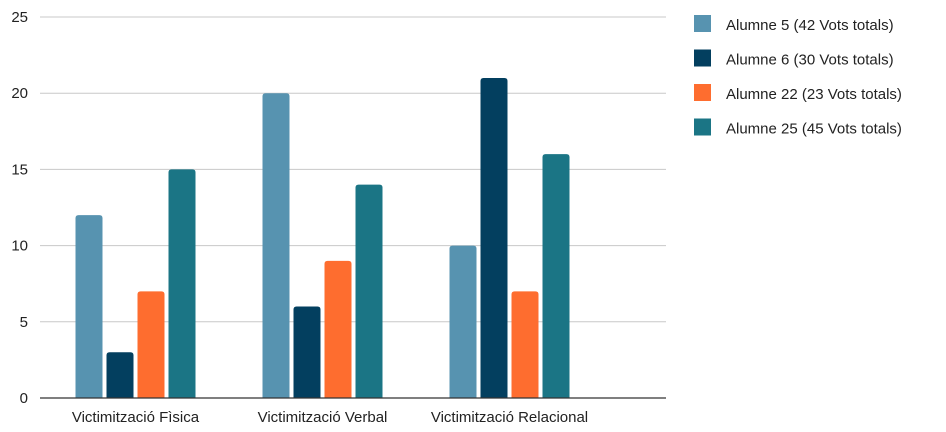 This screenshot has height=432, width=946. What do you see at coordinates (810, 25) in the screenshot?
I see `legend-label: Alumne 5 (42 Vots totals)` at bounding box center [810, 25].